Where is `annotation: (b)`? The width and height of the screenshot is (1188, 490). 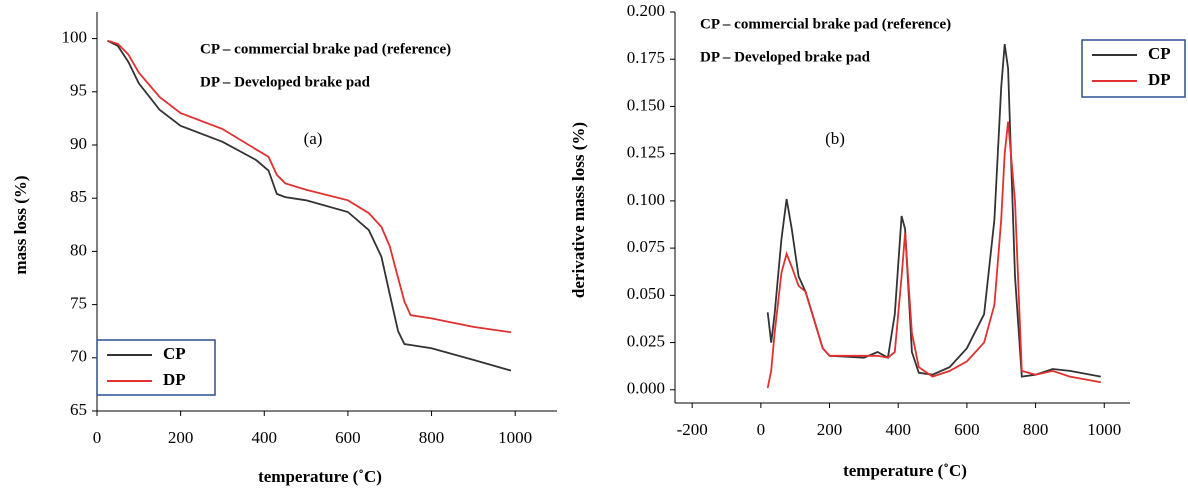
annotation: (b) is located at coordinates (835, 138).